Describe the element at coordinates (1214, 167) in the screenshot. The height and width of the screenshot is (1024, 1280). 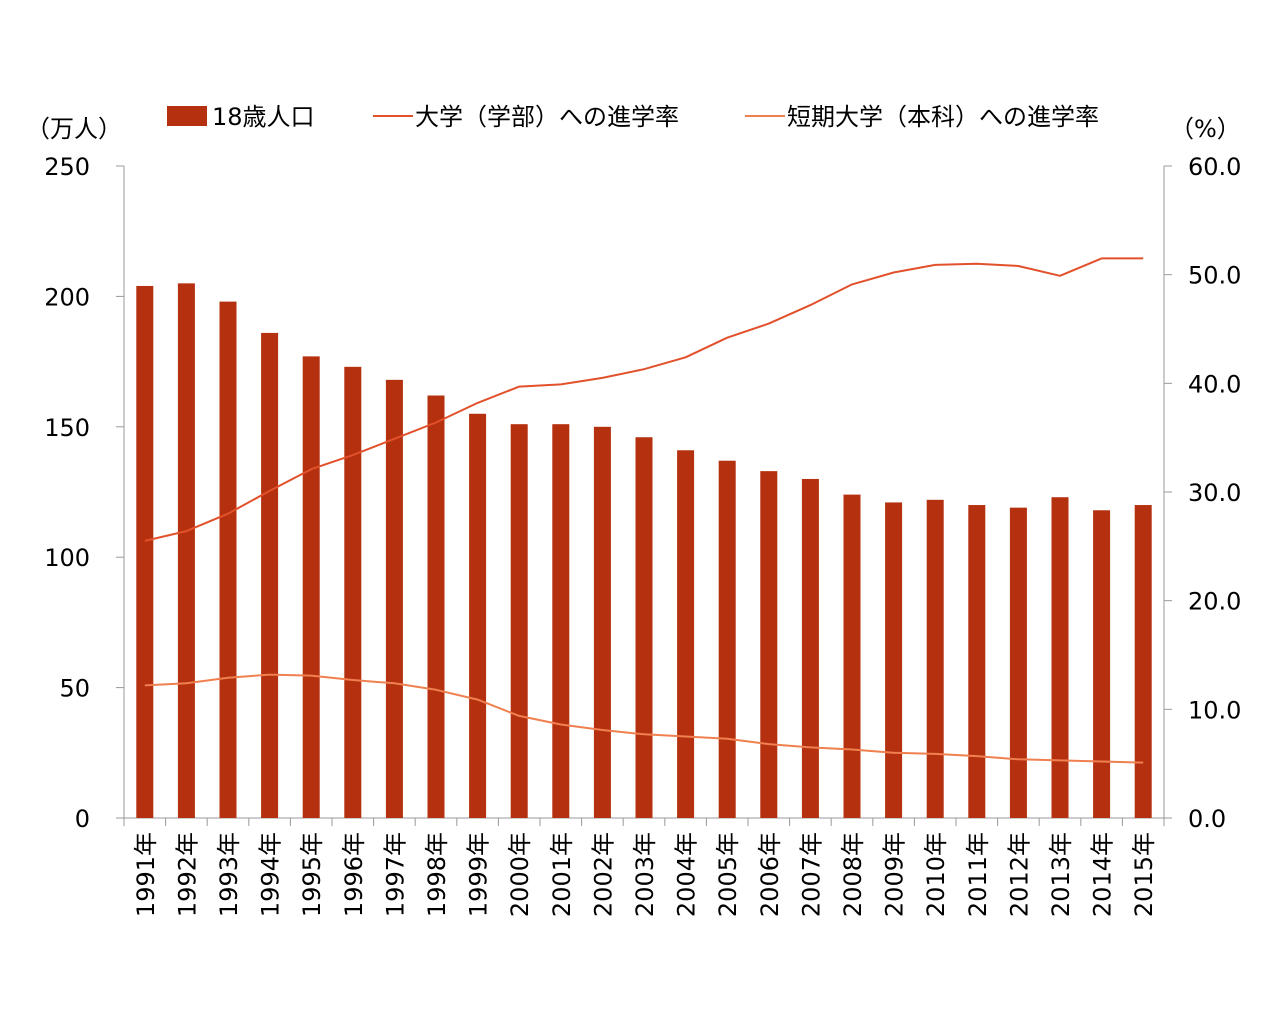
I see `right-tick-label: 60.0` at that location.